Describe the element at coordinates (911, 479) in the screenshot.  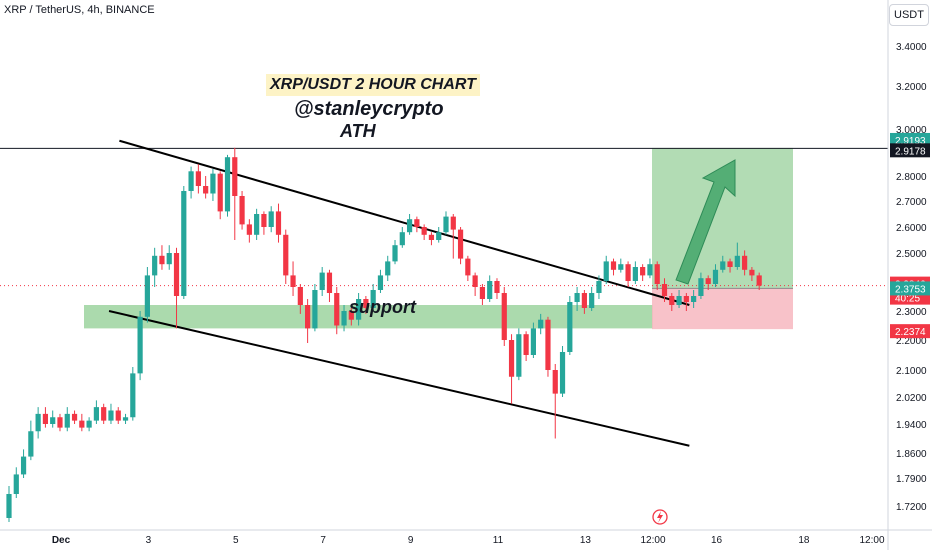
I see `y-tick-label: 1.7900` at that location.